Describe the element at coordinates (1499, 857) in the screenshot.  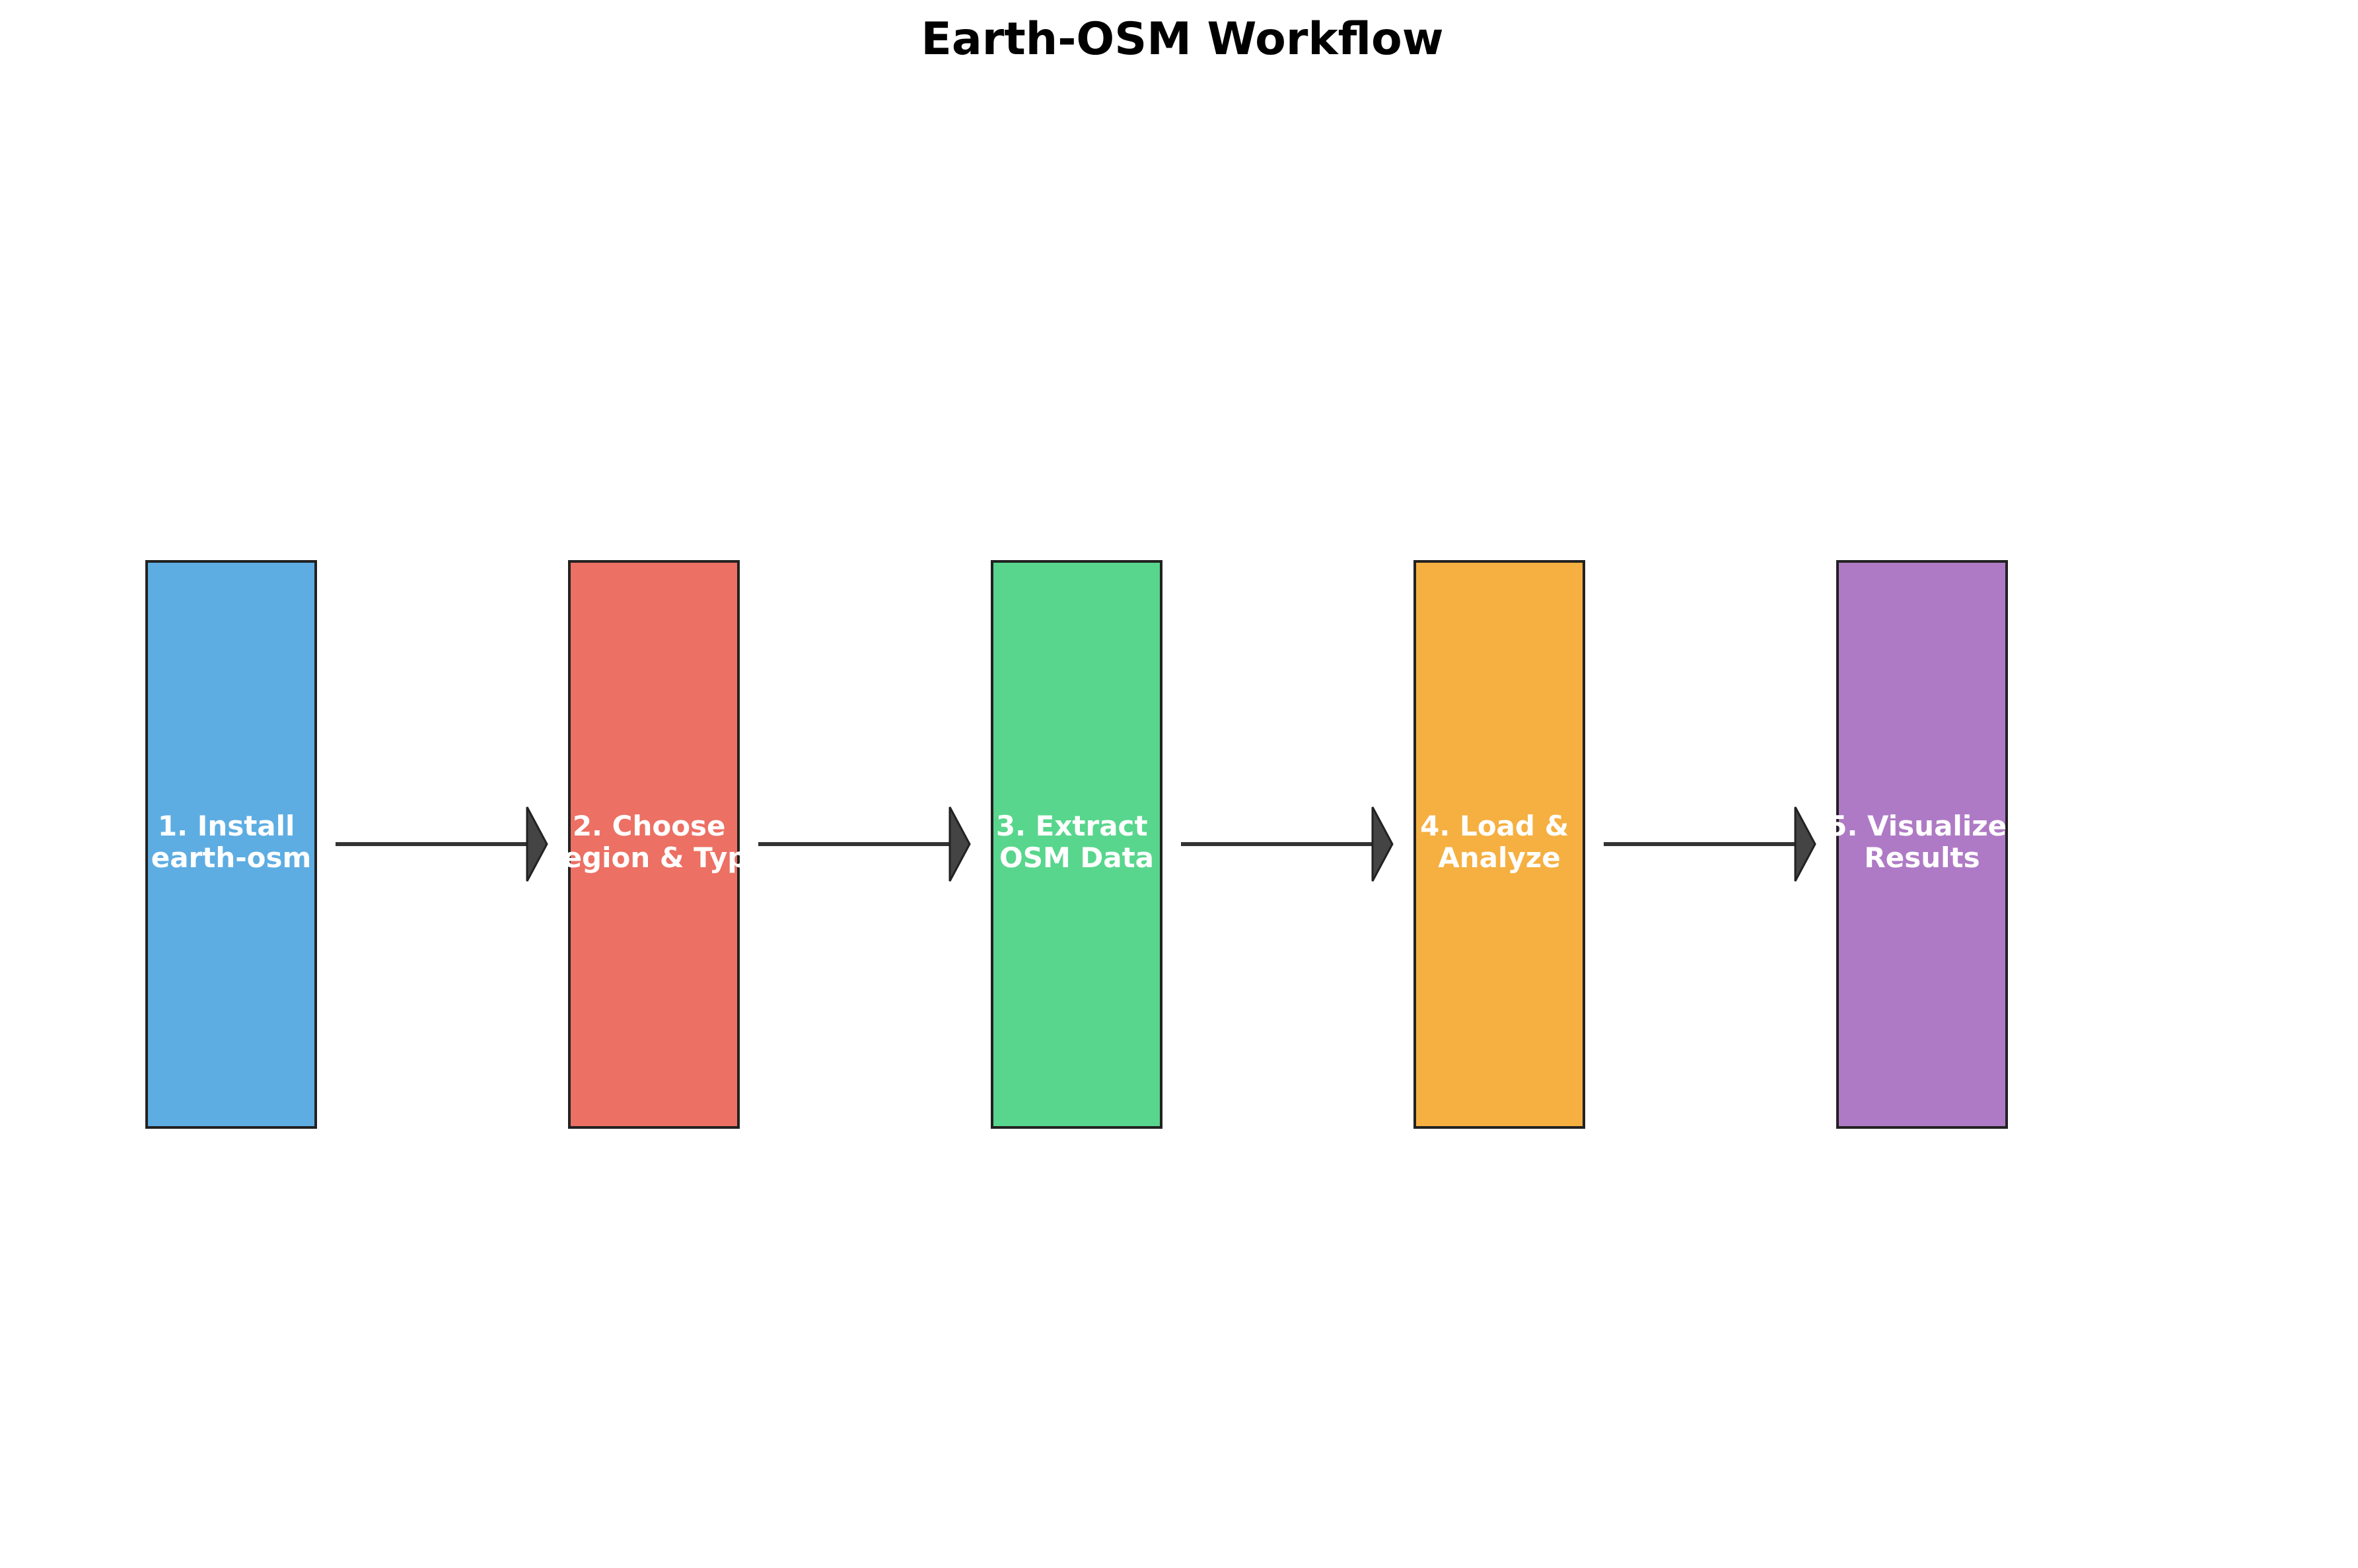
I see `step-4-label-line2: Analyze` at that location.